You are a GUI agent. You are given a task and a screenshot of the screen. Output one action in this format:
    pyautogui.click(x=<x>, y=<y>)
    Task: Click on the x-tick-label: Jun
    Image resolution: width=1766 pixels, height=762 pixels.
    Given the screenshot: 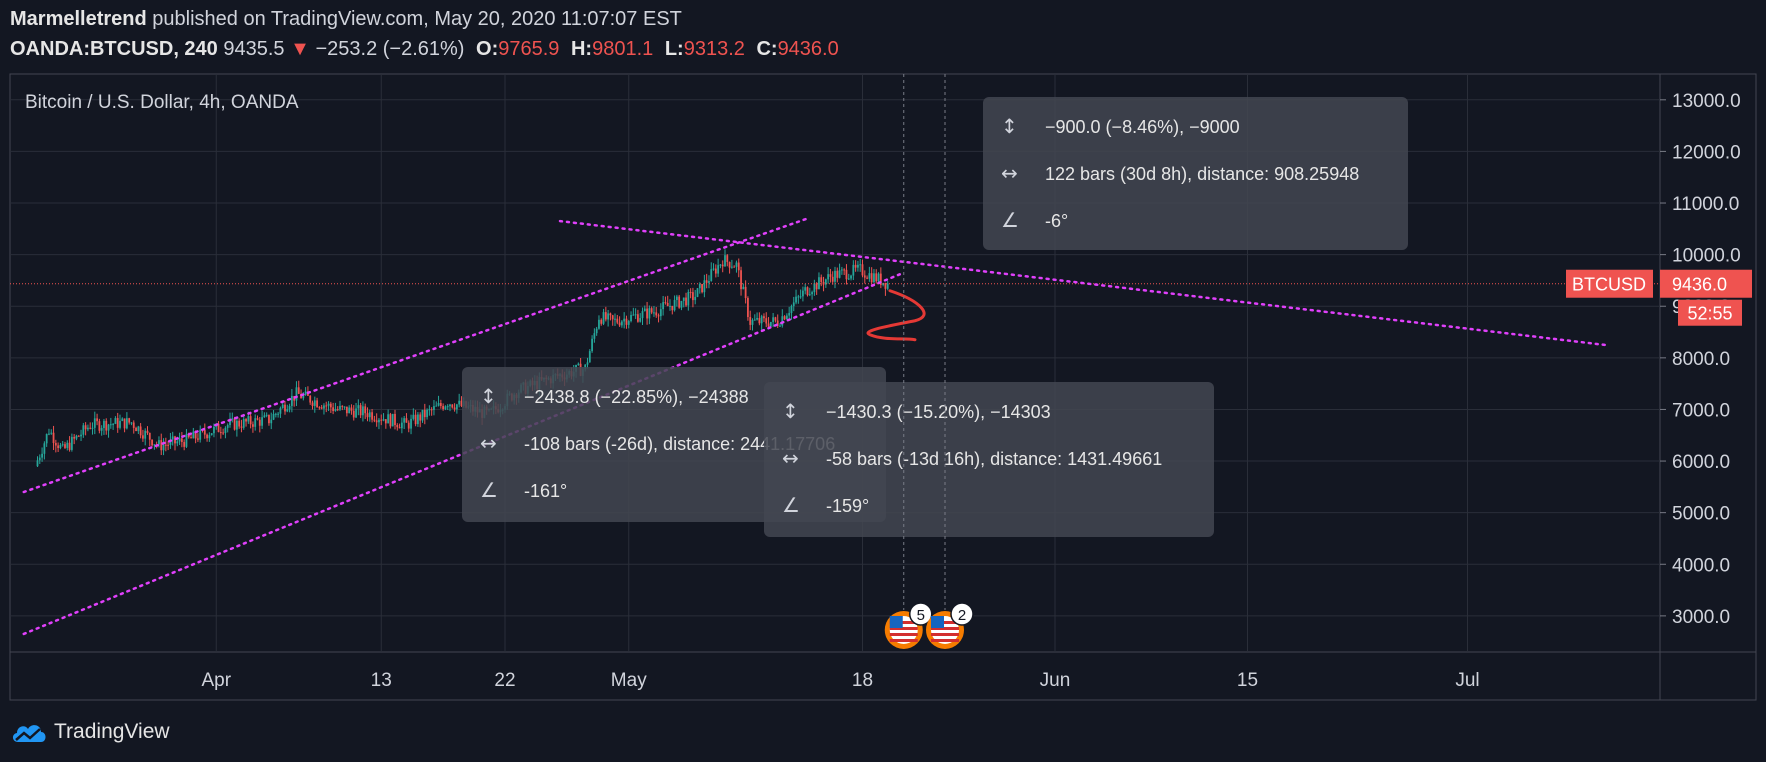 What is the action you would take?
    pyautogui.click(x=1055, y=680)
    